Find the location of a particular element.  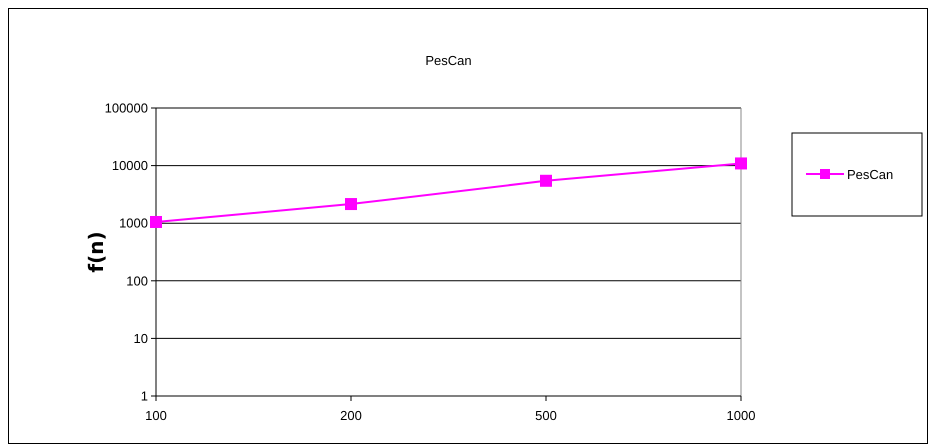

legend-label: PesCan is located at coordinates (870, 174).